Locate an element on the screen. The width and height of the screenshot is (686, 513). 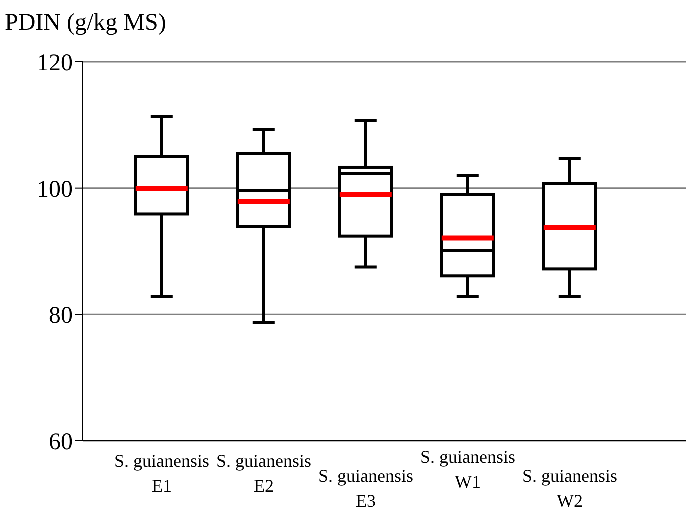
y-tick-label: 60 is located at coordinates (61, 443).